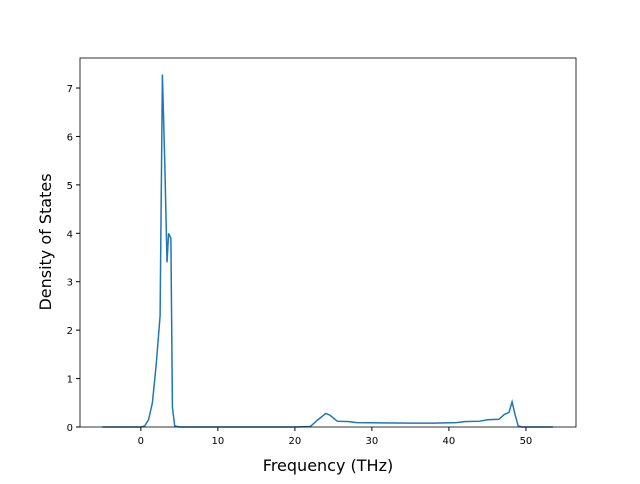 The width and height of the screenshot is (640, 484). What do you see at coordinates (449, 441) in the screenshot?
I see `x-tick-label: 40` at bounding box center [449, 441].